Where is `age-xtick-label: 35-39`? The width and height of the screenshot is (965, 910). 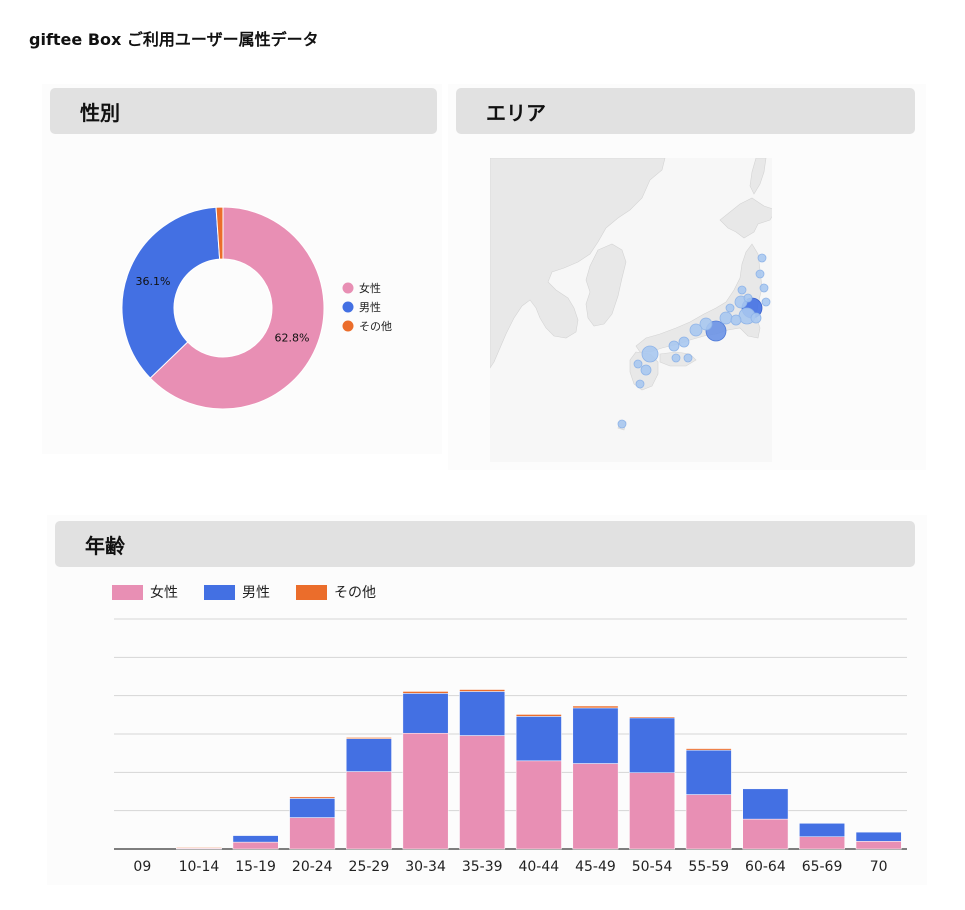
age-xtick-label: 35-39 is located at coordinates (482, 867).